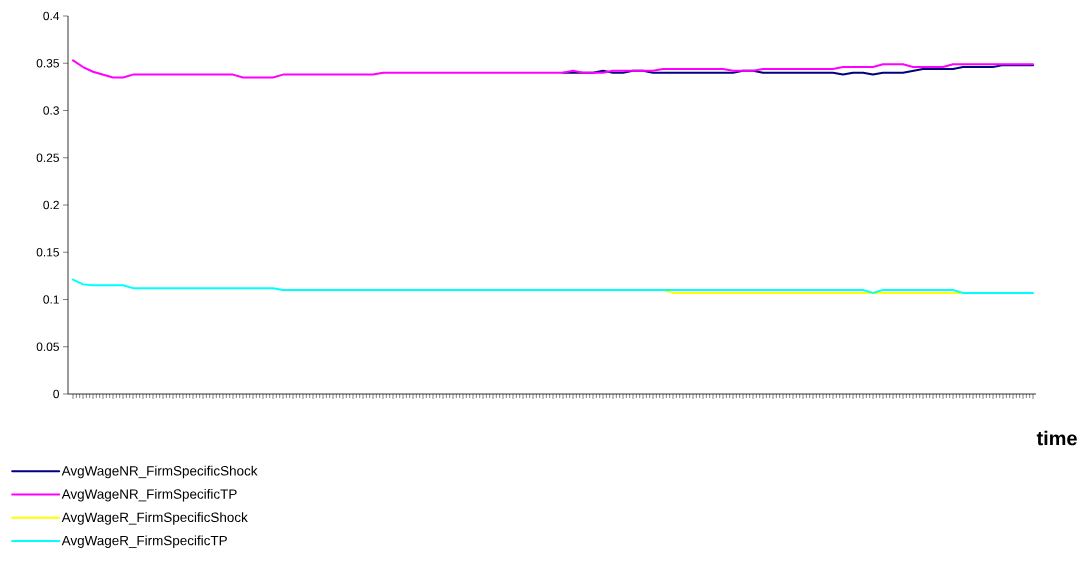 The image size is (1086, 563). I want to click on y-tick-label: 0.2, so click(51, 205).